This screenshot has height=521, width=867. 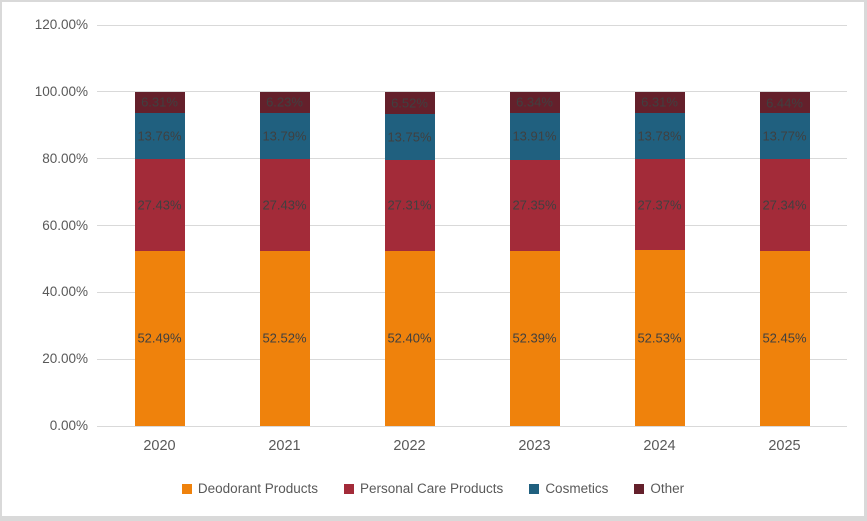 What do you see at coordinates (68, 425) in the screenshot?
I see `y-axis-tick-label: 0.00%` at bounding box center [68, 425].